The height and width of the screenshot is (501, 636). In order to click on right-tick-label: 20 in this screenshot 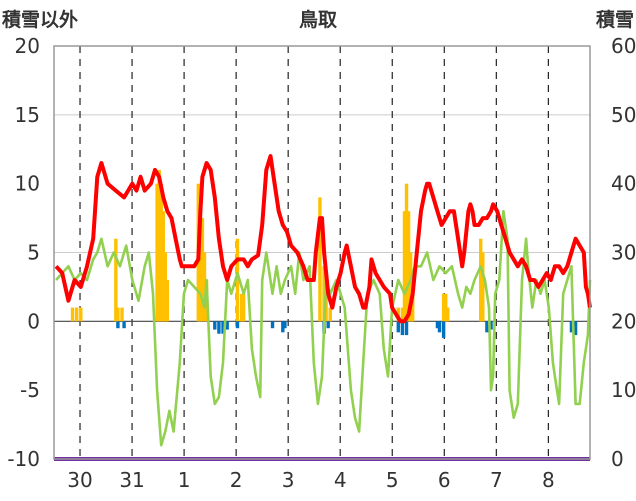, I will do `click(623, 321)`.